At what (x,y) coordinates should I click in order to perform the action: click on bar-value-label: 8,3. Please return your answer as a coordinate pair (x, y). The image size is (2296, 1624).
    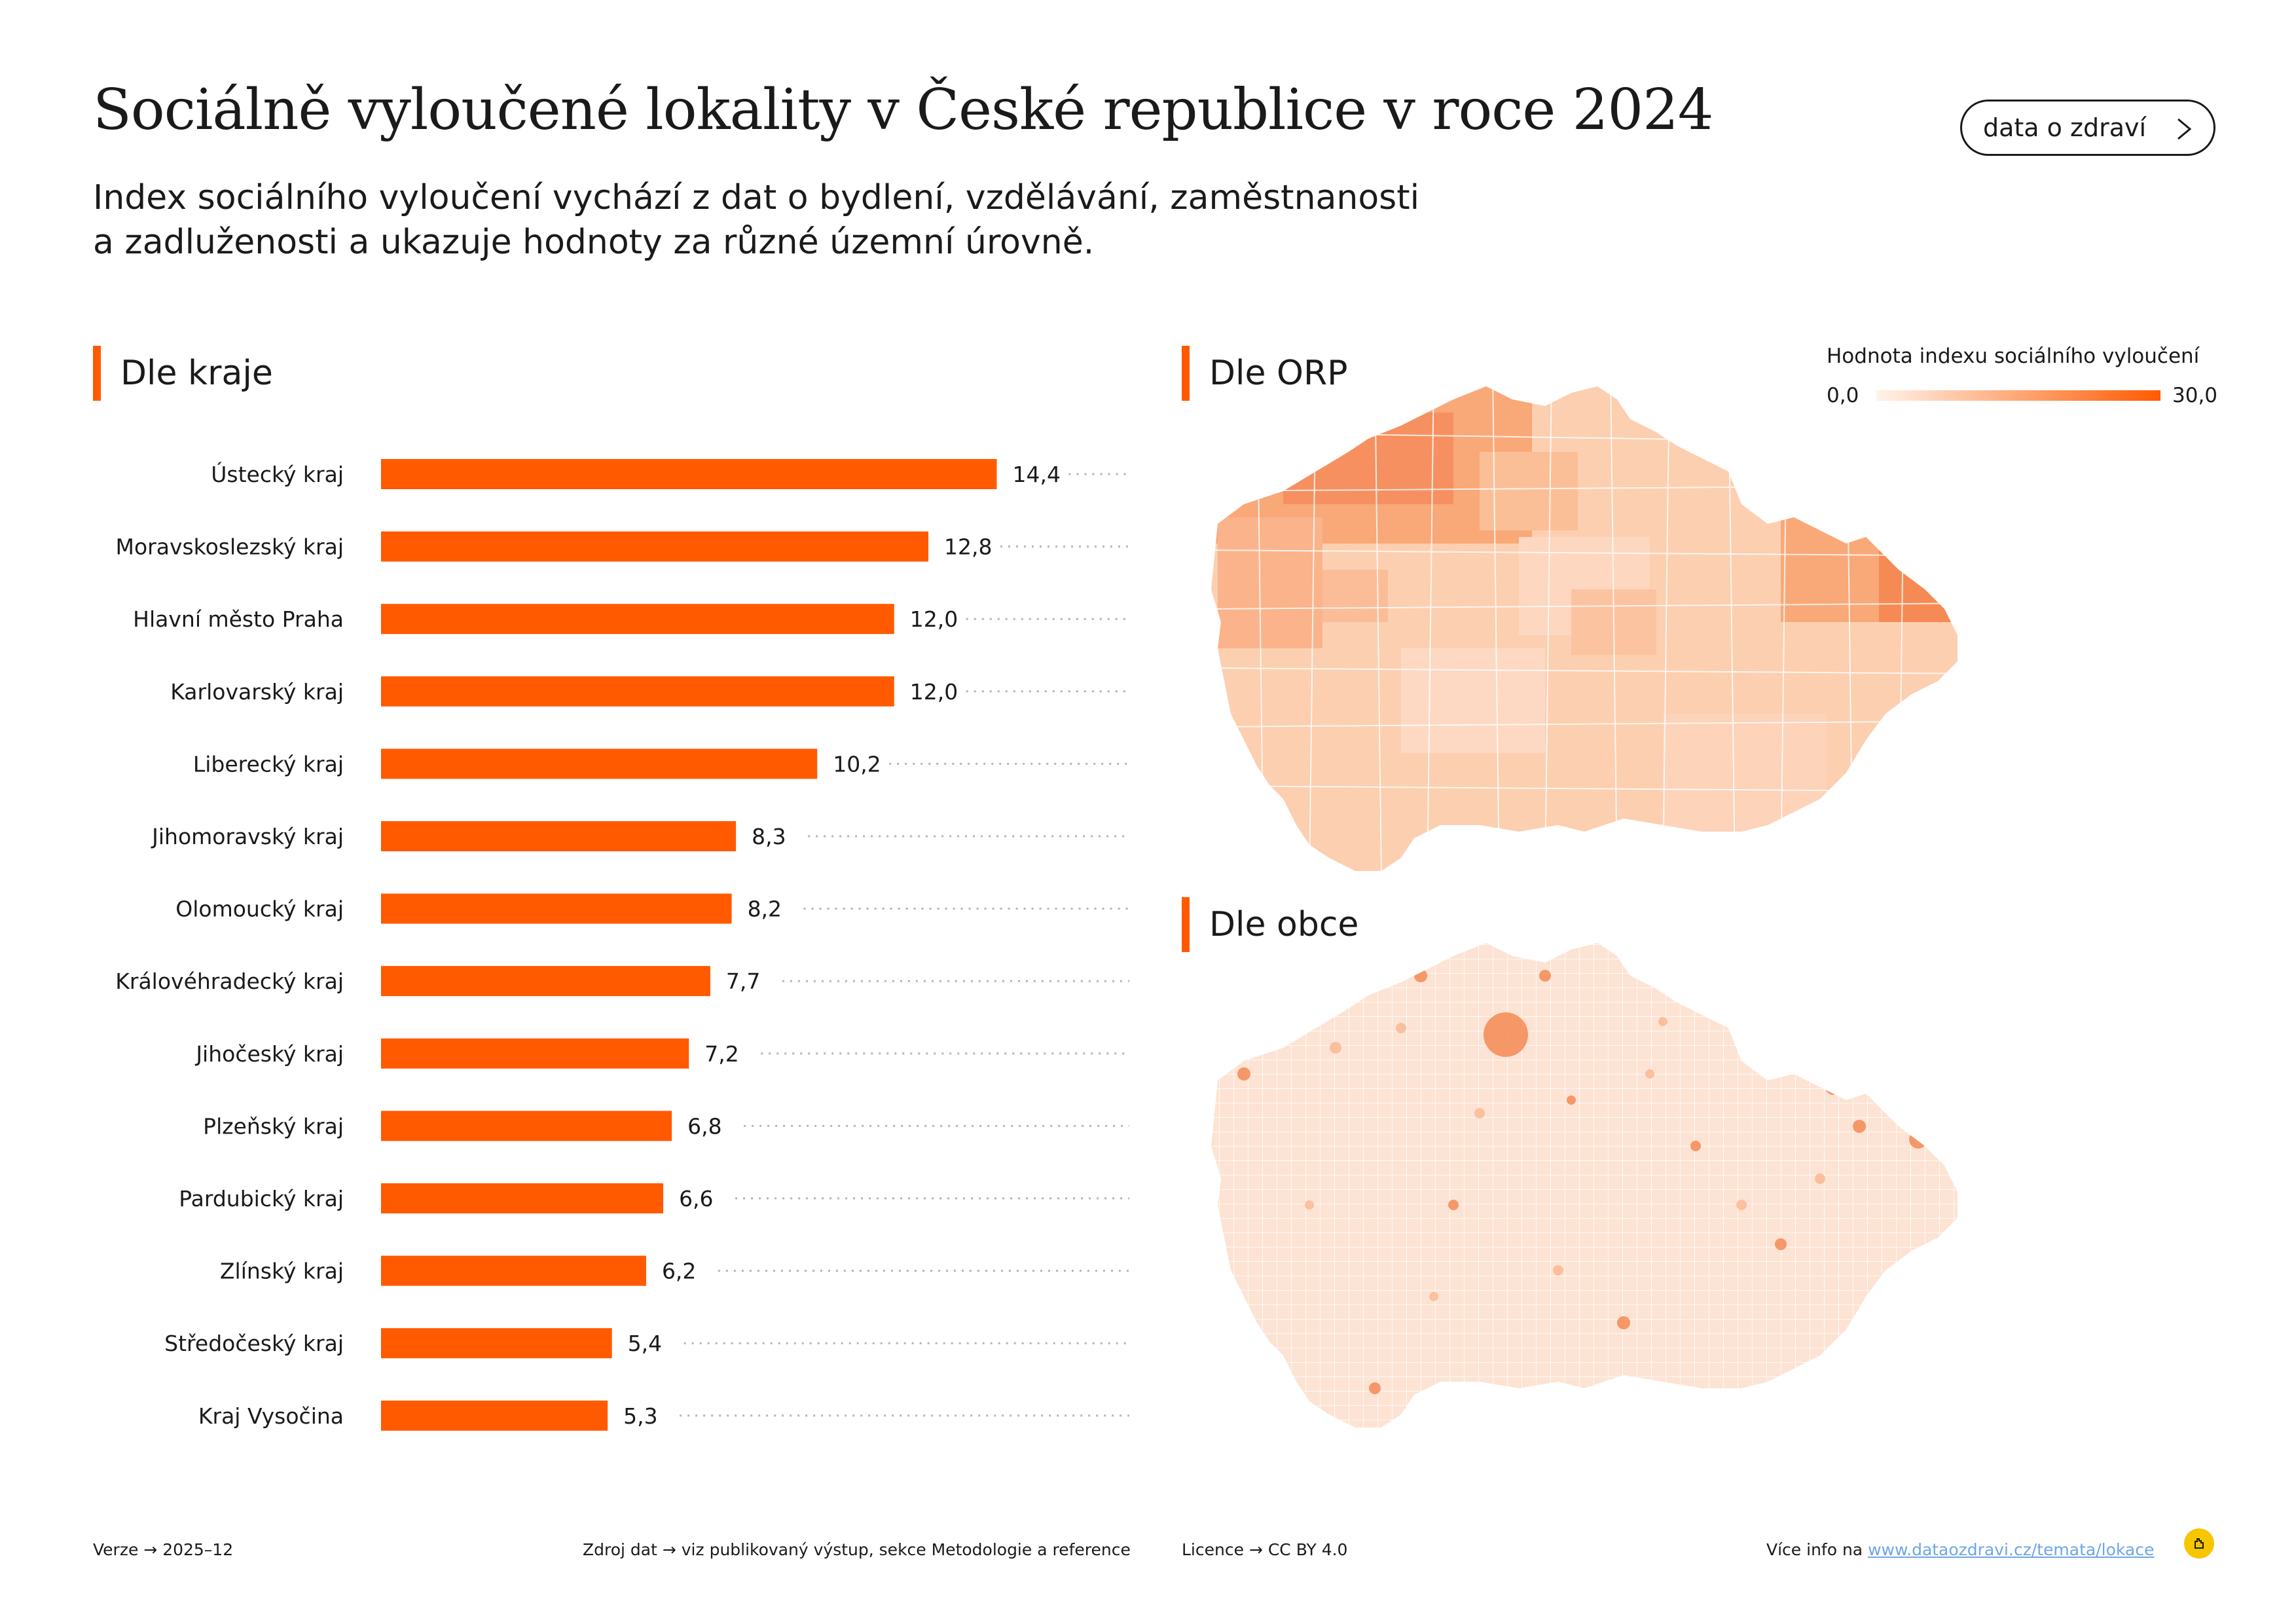
    Looking at the image, I should click on (769, 836).